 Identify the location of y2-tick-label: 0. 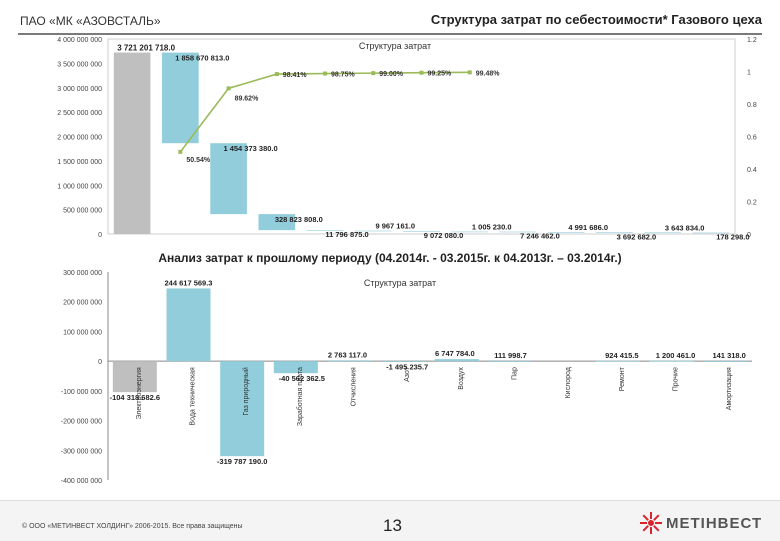
(749, 235).